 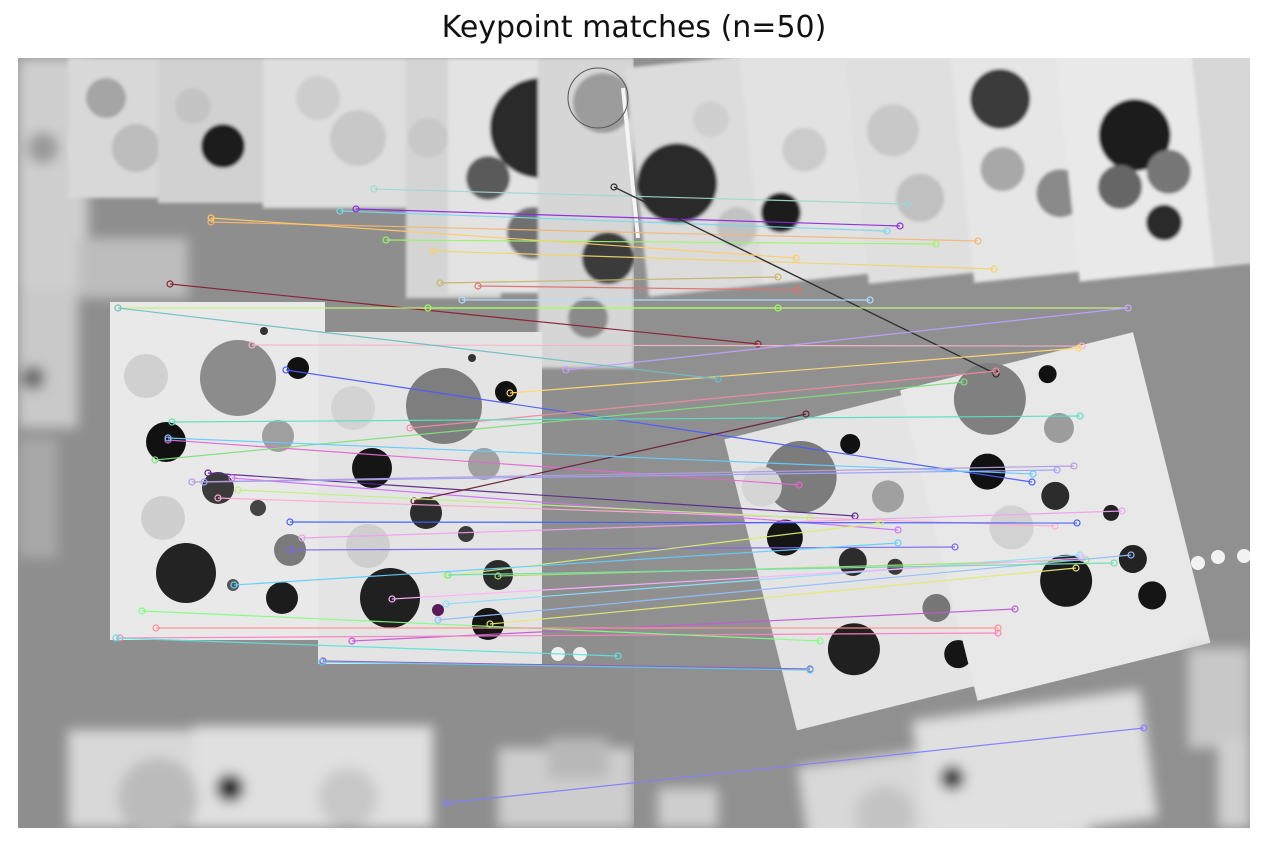 What do you see at coordinates (634, 27) in the screenshot?
I see `figure-title: Keypoint matches (n=50)` at bounding box center [634, 27].